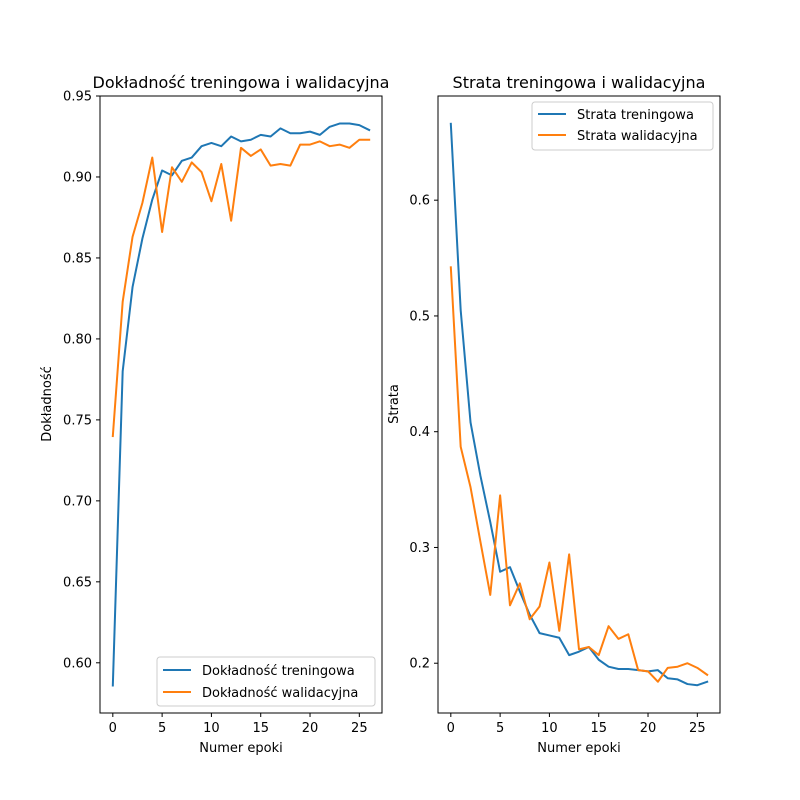  I want to click on accuracy-y-tick-label: 0.65, so click(77, 582).